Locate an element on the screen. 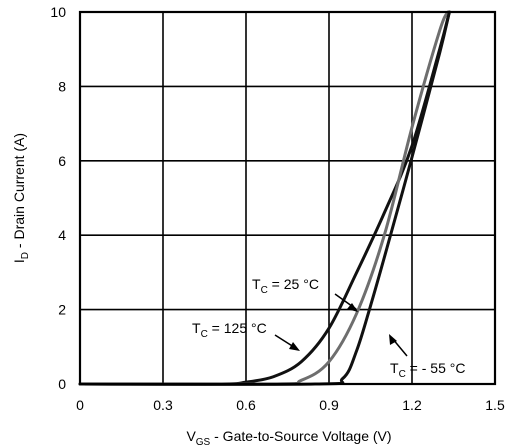 The image size is (519, 448). annotation-tc-125: TC = 125 °C is located at coordinates (229, 330).